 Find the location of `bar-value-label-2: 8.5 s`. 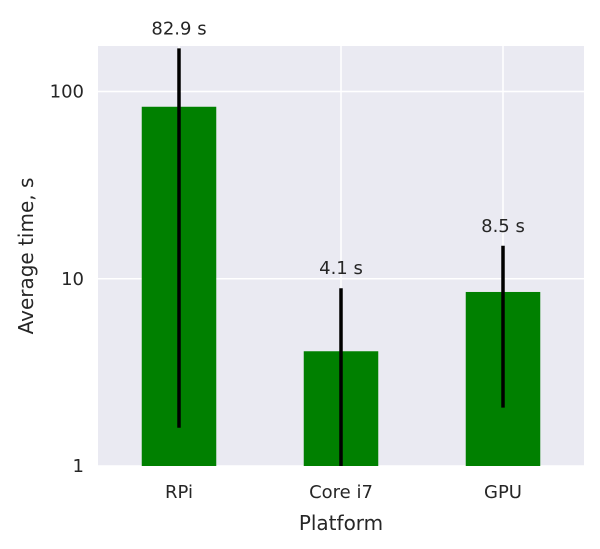

bar-value-label-2: 8.5 s is located at coordinates (503, 226).